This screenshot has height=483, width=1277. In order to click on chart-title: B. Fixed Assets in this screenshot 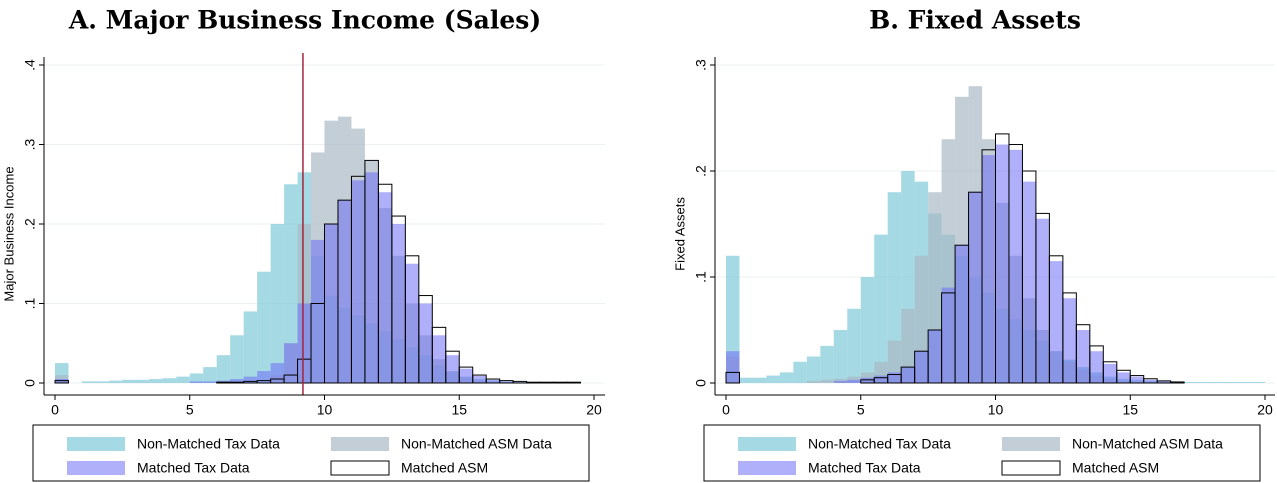, I will do `click(975, 20)`.